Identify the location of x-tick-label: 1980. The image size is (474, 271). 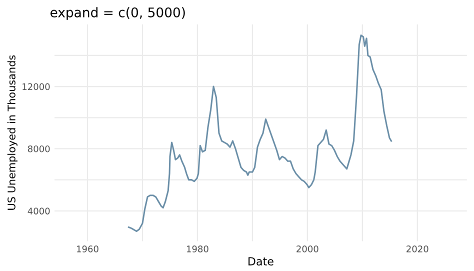
(197, 249).